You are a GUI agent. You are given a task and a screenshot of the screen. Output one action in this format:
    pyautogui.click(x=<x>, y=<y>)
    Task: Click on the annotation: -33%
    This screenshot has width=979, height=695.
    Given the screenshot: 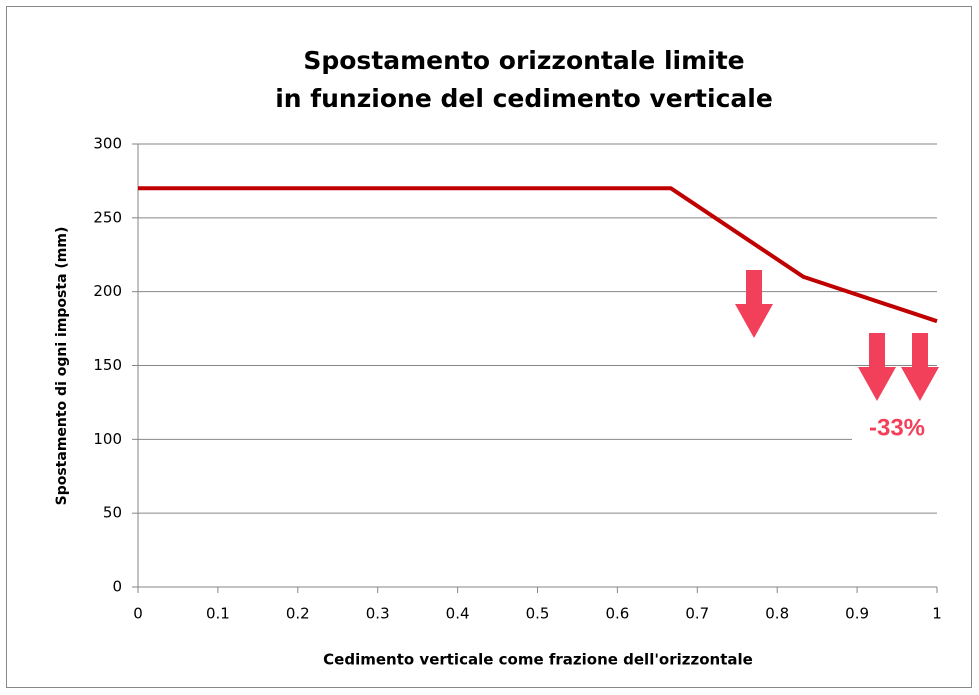 What is the action you would take?
    pyautogui.click(x=897, y=427)
    